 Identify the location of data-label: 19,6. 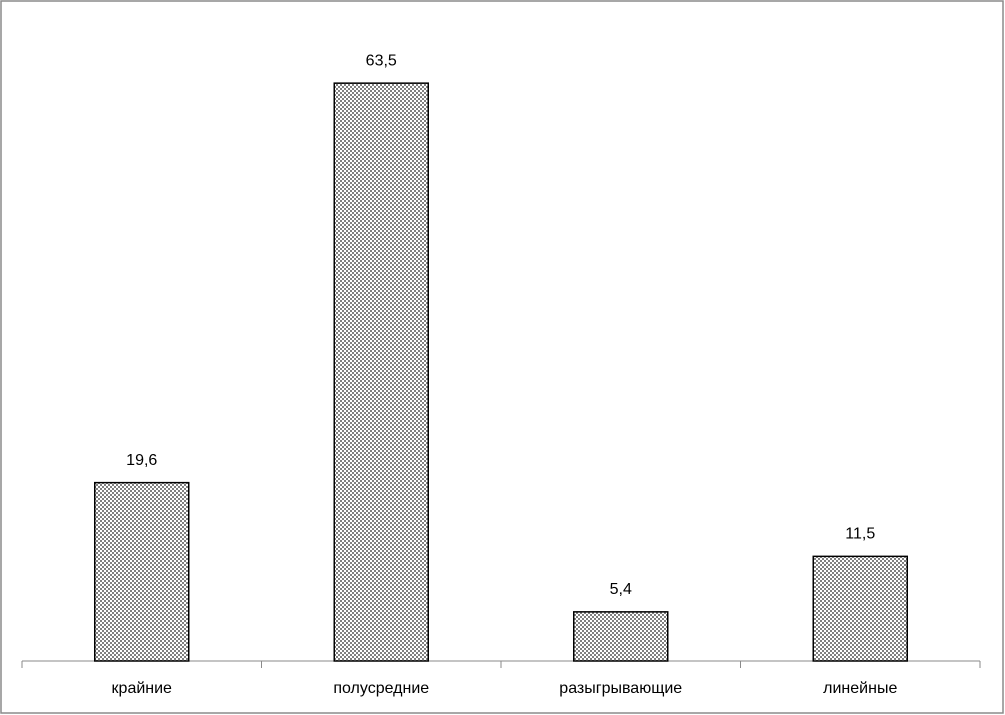
(141, 460).